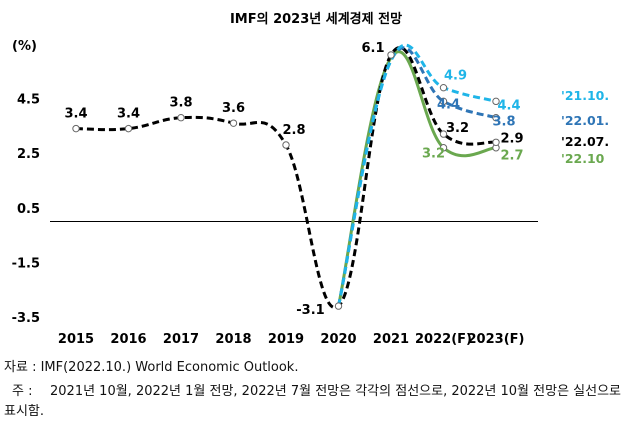 The height and width of the screenshot is (426, 633). What do you see at coordinates (496, 339) in the screenshot?
I see `x-tick-label: 2023(F)` at bounding box center [496, 339].